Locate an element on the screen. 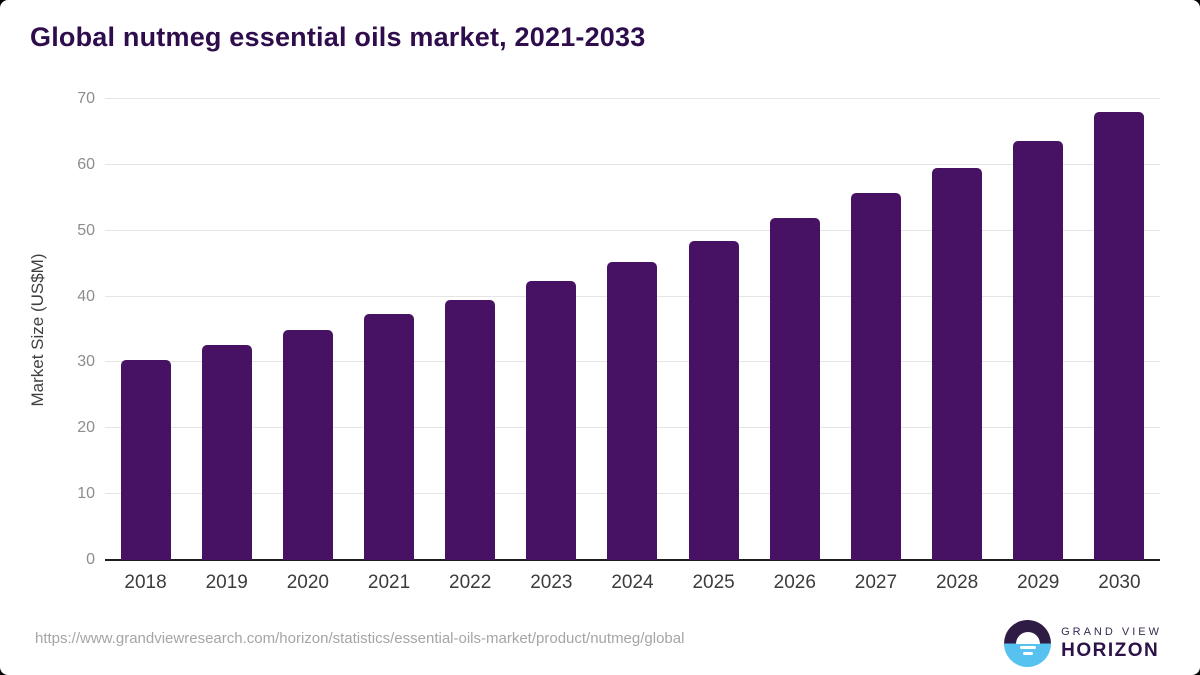 This screenshot has height=675, width=1200. bar-2018 is located at coordinates (145, 459).